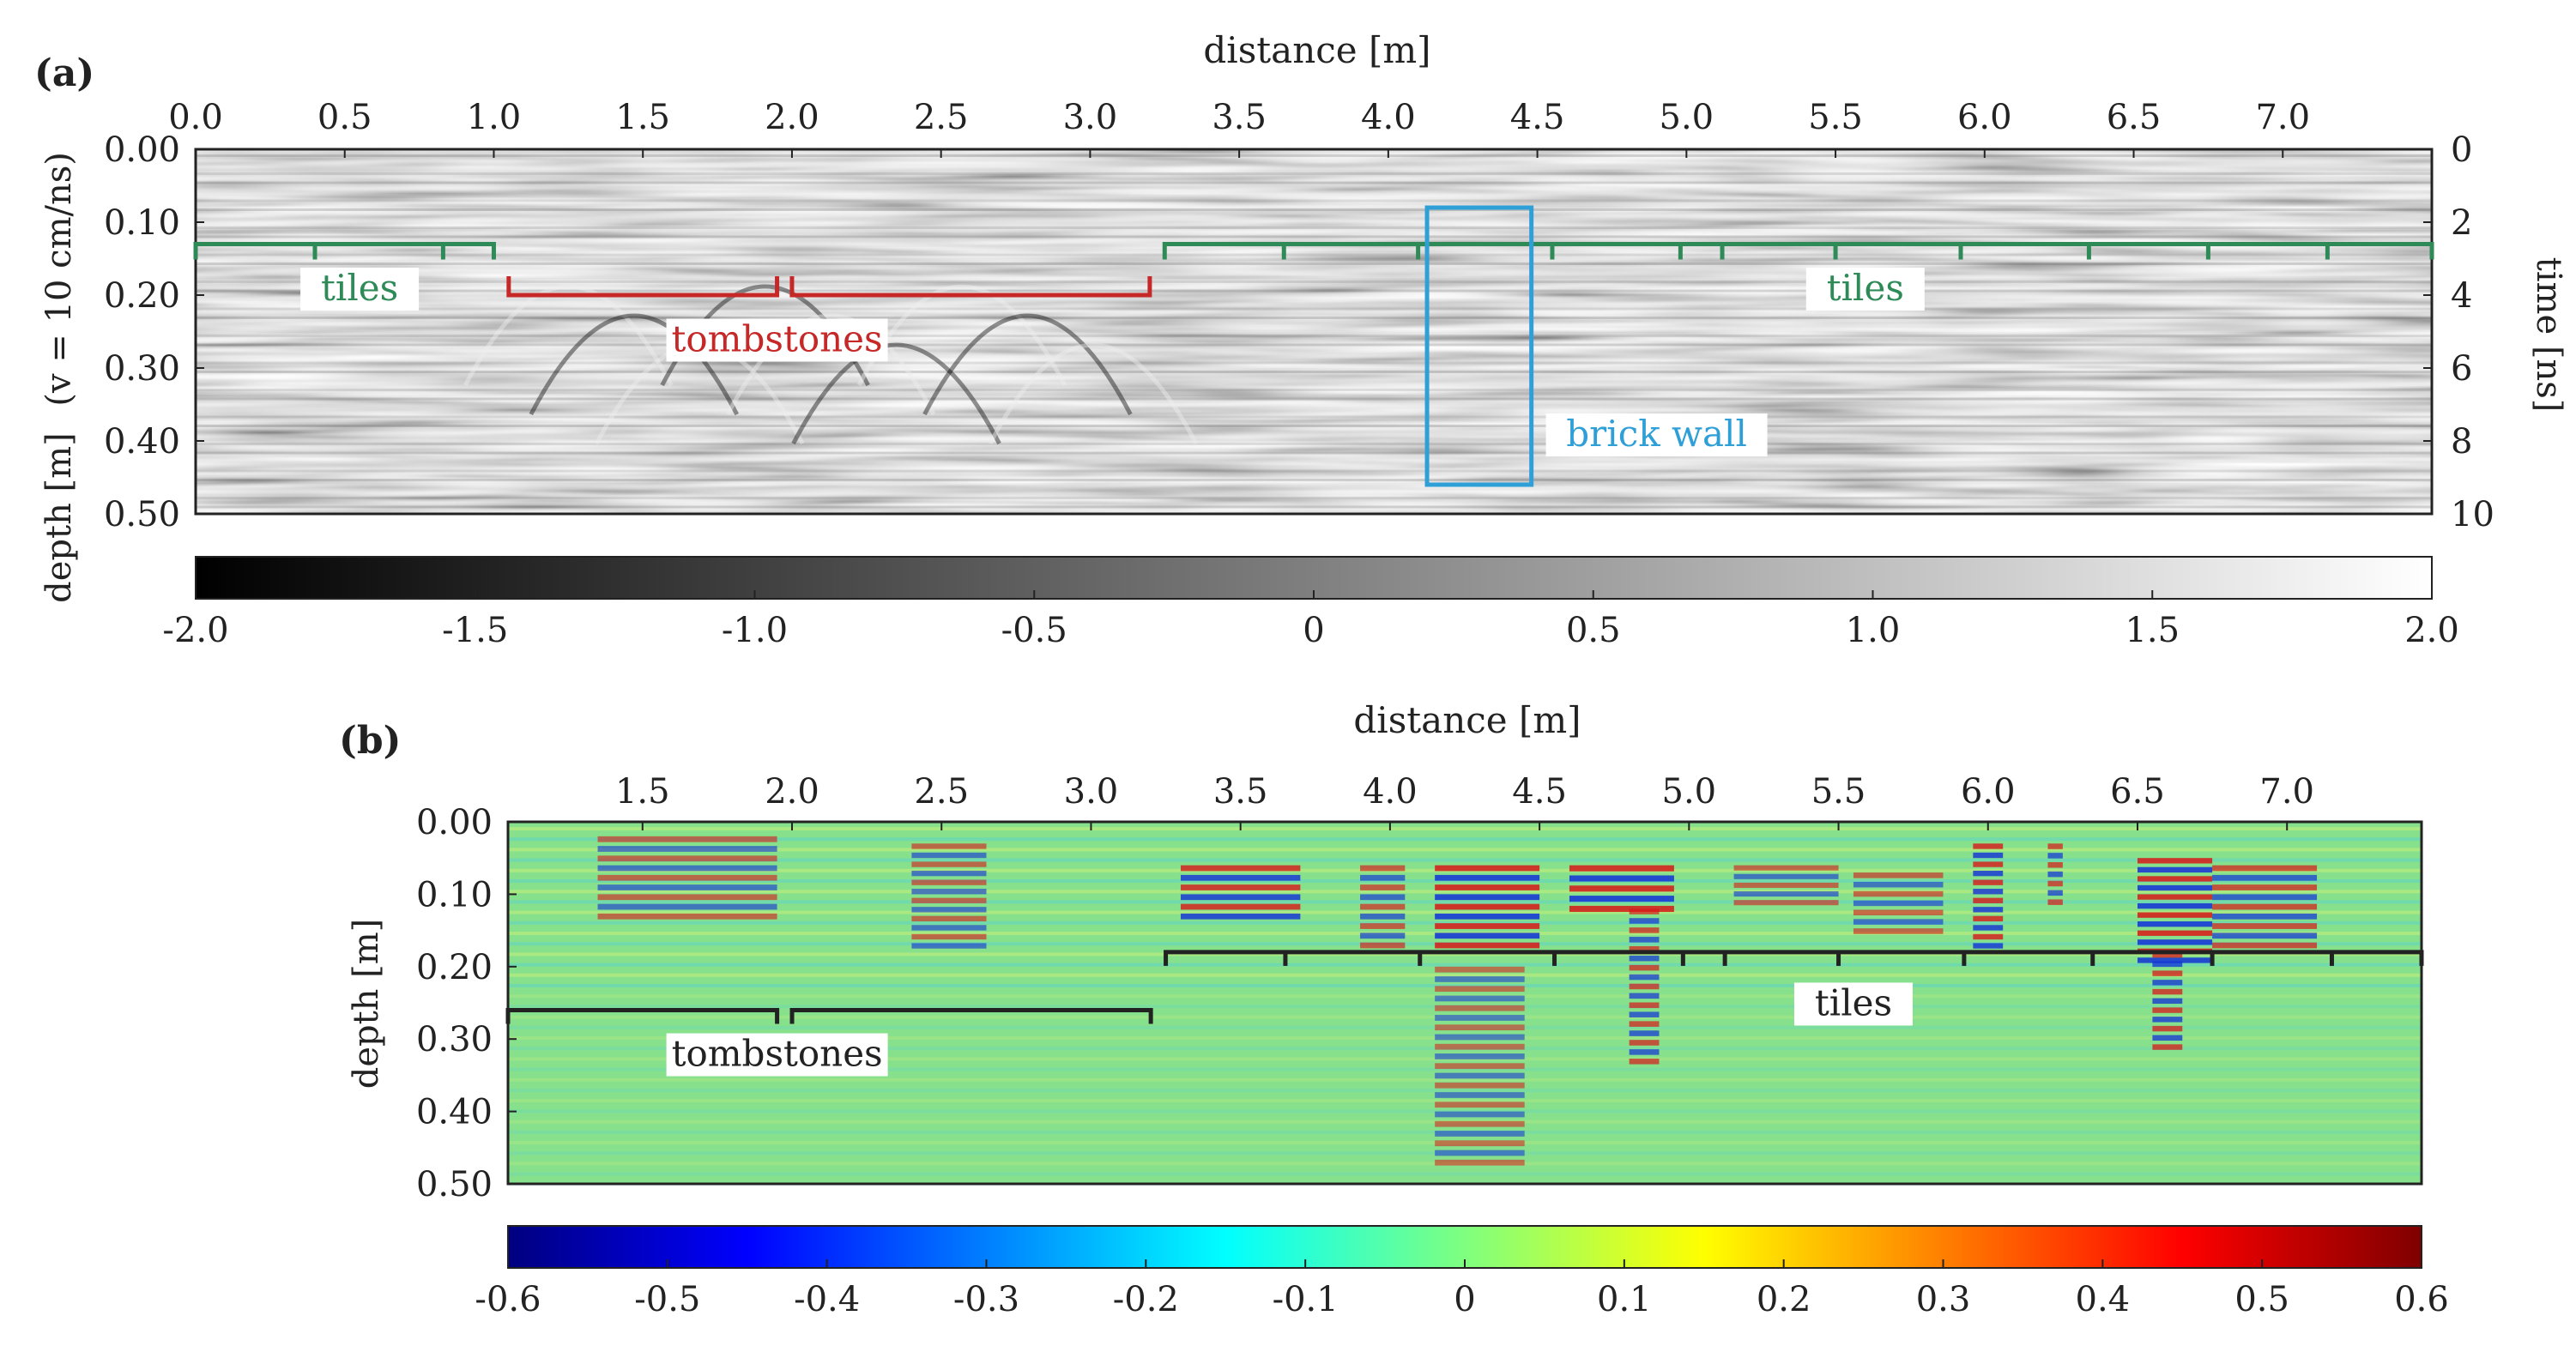 Image resolution: width=2576 pixels, height=1358 pixels. I want to click on x-tick-label: 0.5, so click(344, 118).